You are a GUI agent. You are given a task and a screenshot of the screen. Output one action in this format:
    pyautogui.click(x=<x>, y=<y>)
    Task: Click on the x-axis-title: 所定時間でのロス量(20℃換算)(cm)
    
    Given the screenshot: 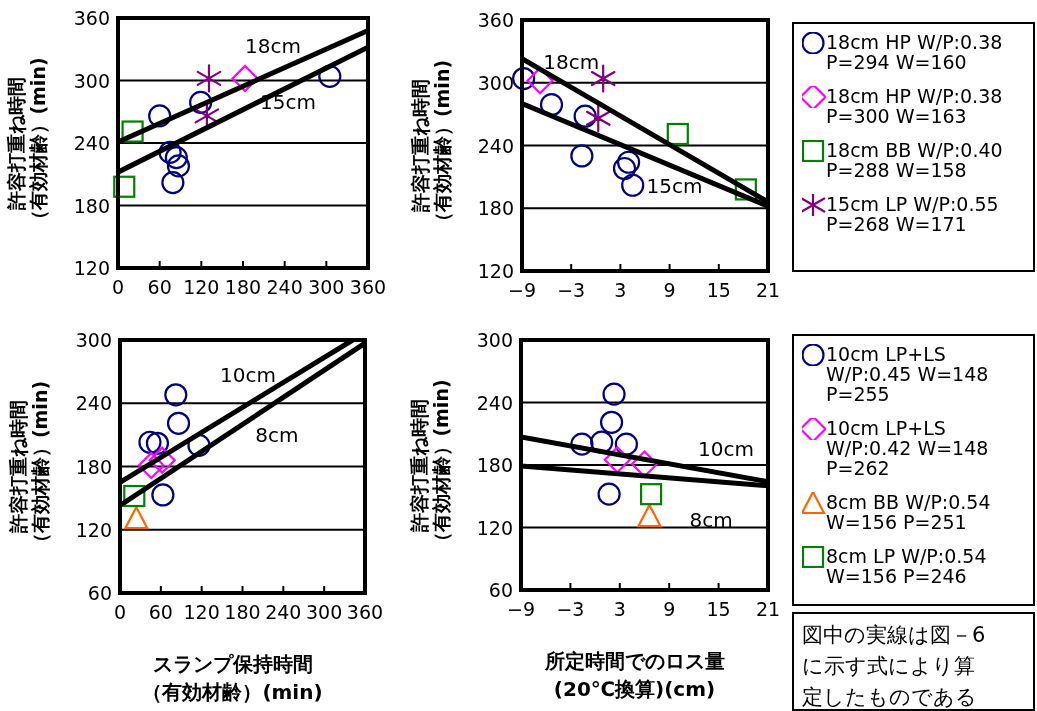 What is the action you would take?
    pyautogui.click(x=634, y=675)
    